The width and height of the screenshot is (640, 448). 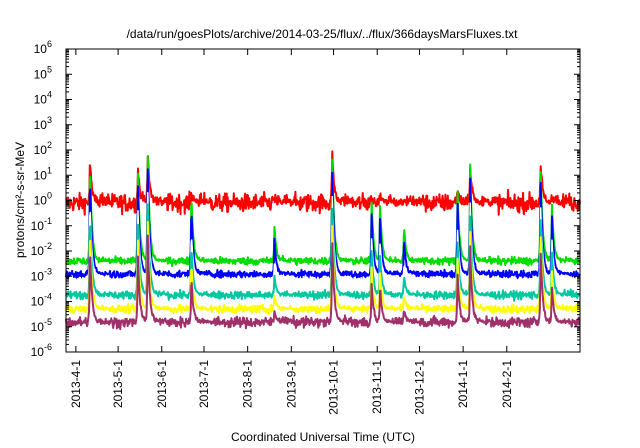 I want to click on y-tick-exponent: 3, so click(x=49, y=120).